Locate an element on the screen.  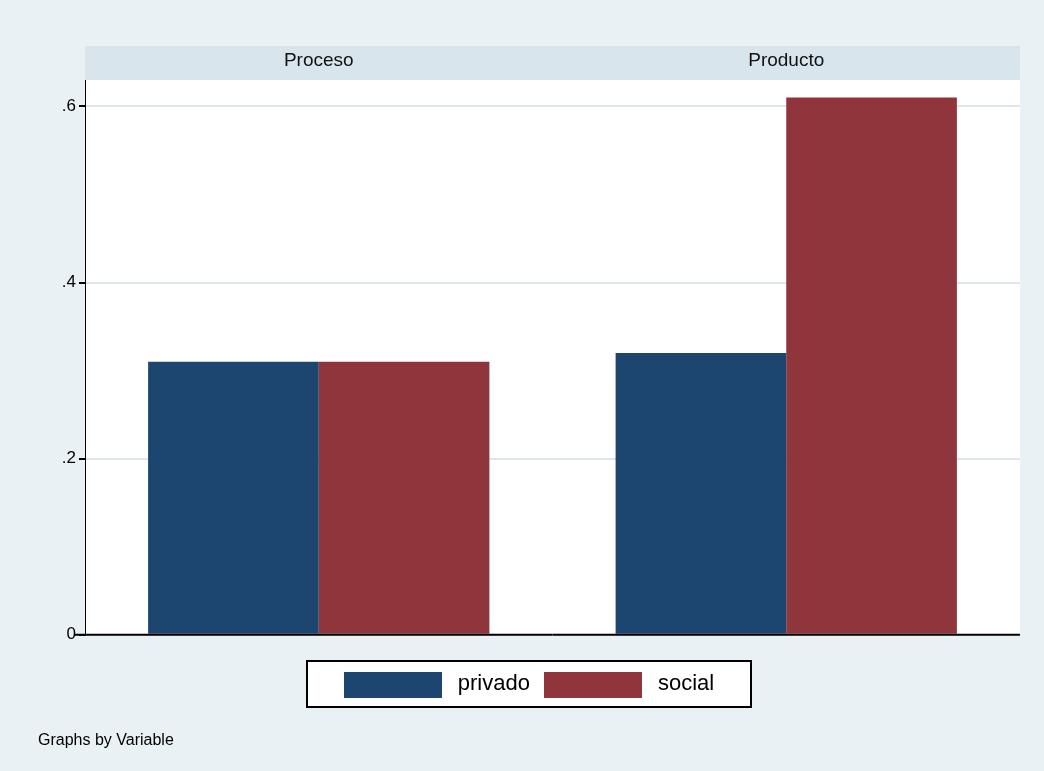
x-tick-label: Producto is located at coordinates (786, 59).